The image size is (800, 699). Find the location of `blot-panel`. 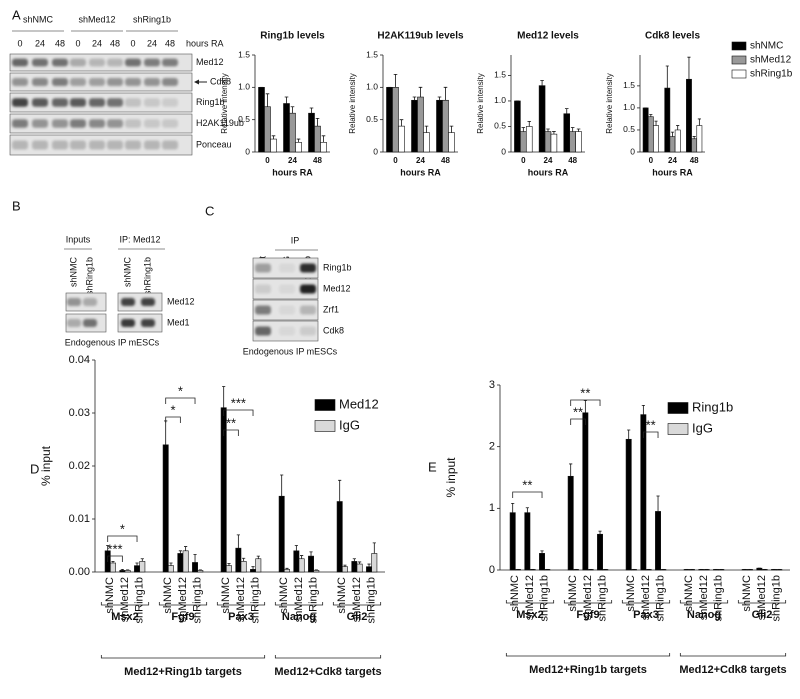

blot-panel is located at coordinates (140, 323).